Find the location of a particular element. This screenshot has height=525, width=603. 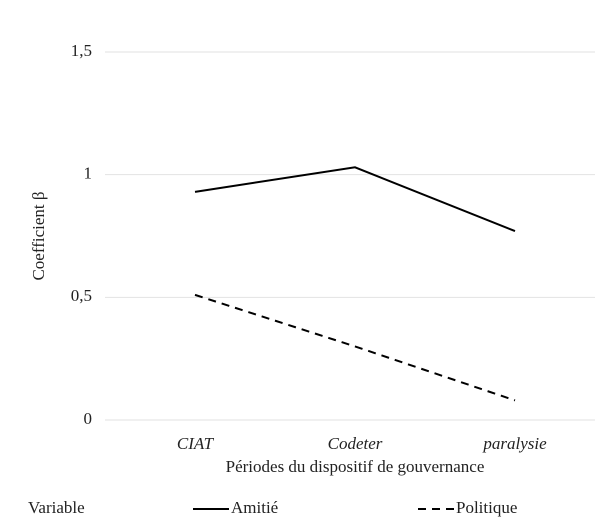

legend-title: Variable is located at coordinates (56, 507).